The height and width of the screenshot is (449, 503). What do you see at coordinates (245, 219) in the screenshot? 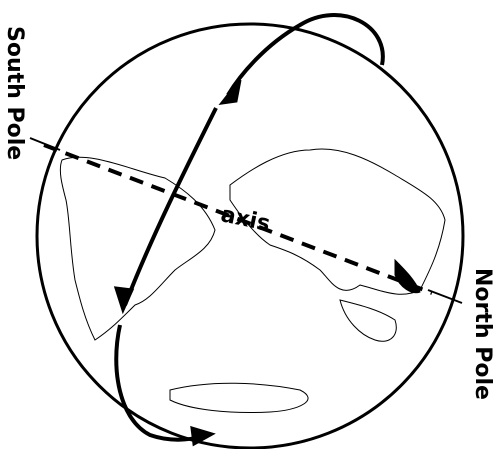
I see `axis-label: axis` at bounding box center [245, 219].